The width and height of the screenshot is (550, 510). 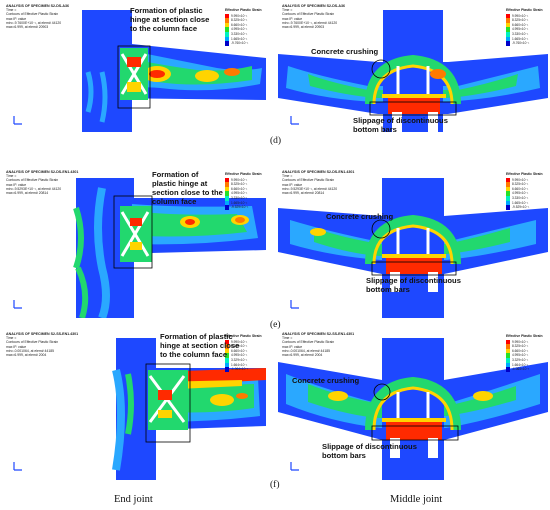 I want to click on label-end-joint: End joint, so click(x=133, y=499).